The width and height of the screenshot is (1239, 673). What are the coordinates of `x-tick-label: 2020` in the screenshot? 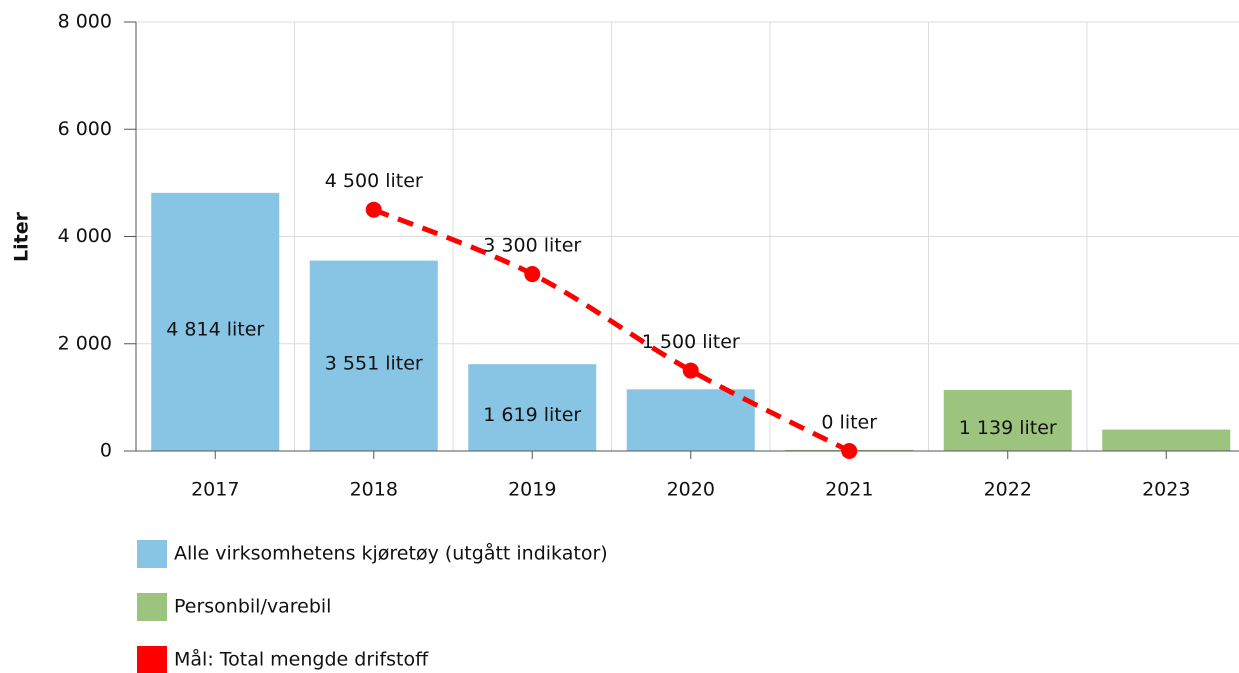 It's located at (691, 490).